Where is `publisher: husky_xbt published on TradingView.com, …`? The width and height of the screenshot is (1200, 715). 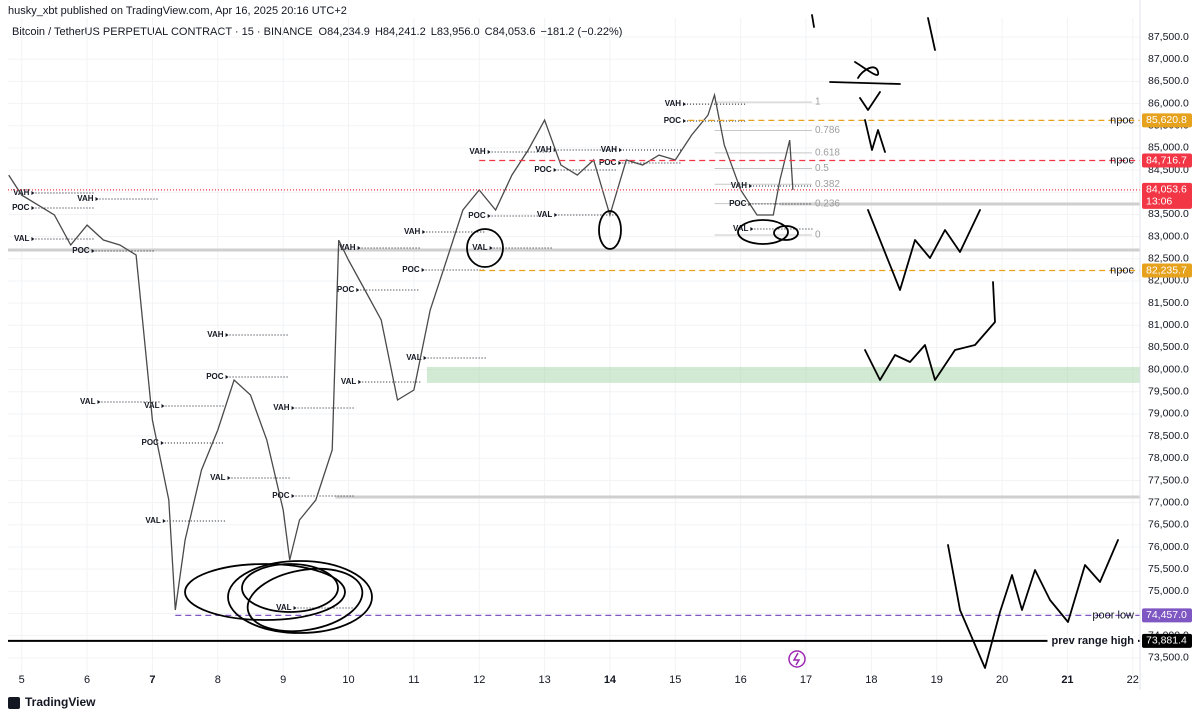
publisher: husky_xbt published on TradingView.com, … is located at coordinates (177, 11).